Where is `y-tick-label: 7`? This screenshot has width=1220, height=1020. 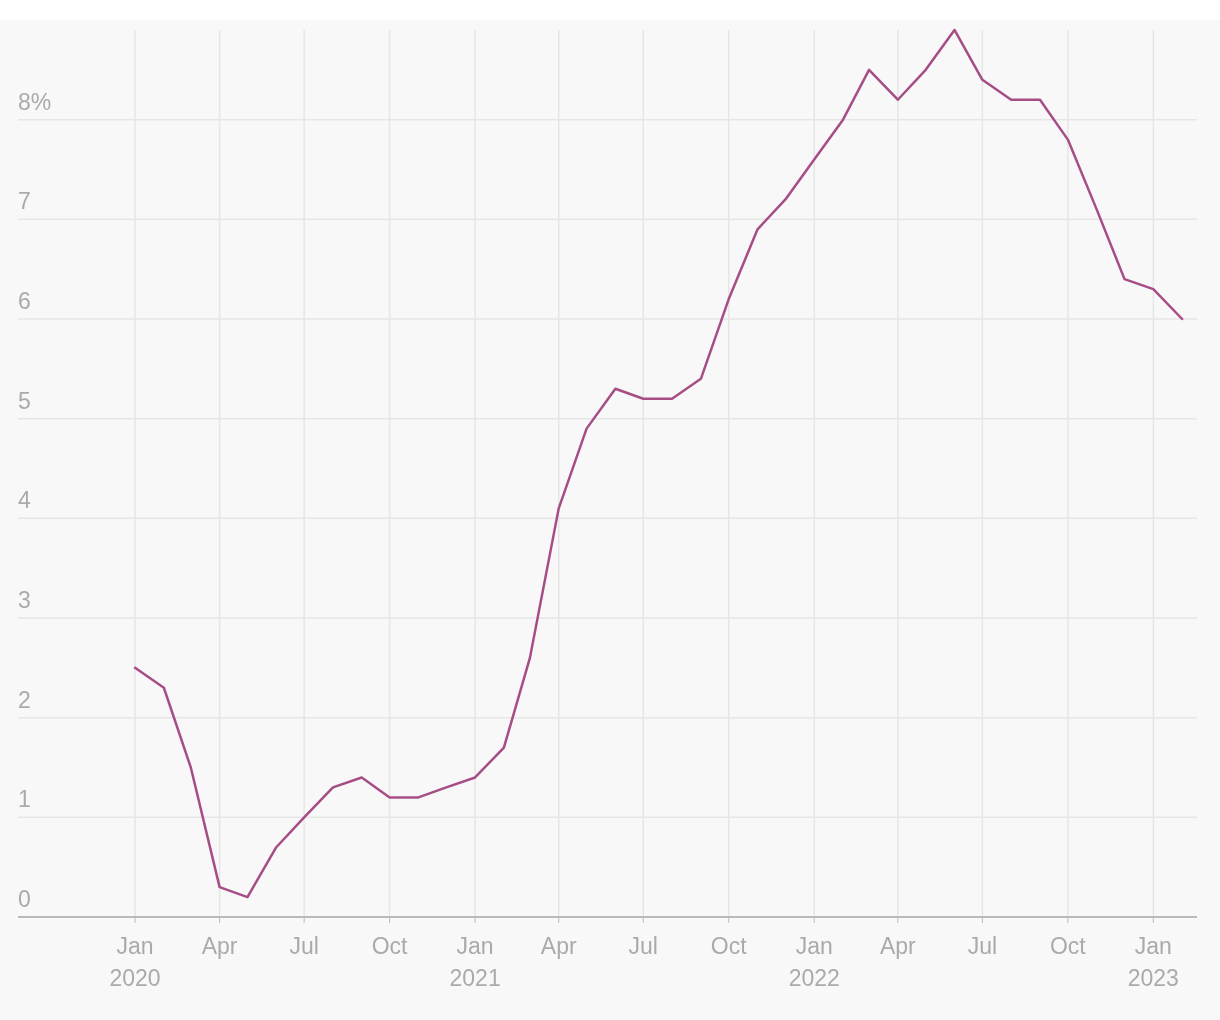
y-tick-label: 7 is located at coordinates (24, 201).